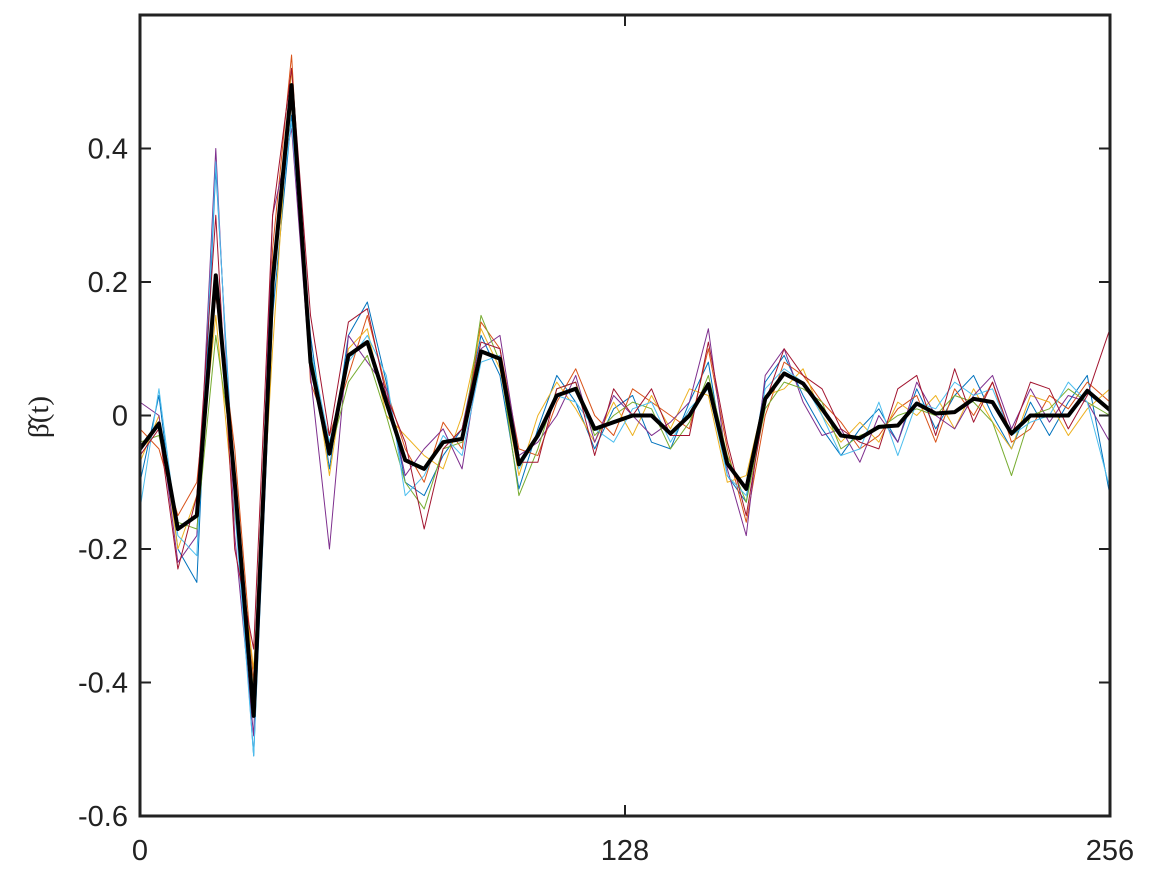 The height and width of the screenshot is (875, 1167). Describe the element at coordinates (103, 684) in the screenshot. I see `y-tick-label: -0.4` at that location.